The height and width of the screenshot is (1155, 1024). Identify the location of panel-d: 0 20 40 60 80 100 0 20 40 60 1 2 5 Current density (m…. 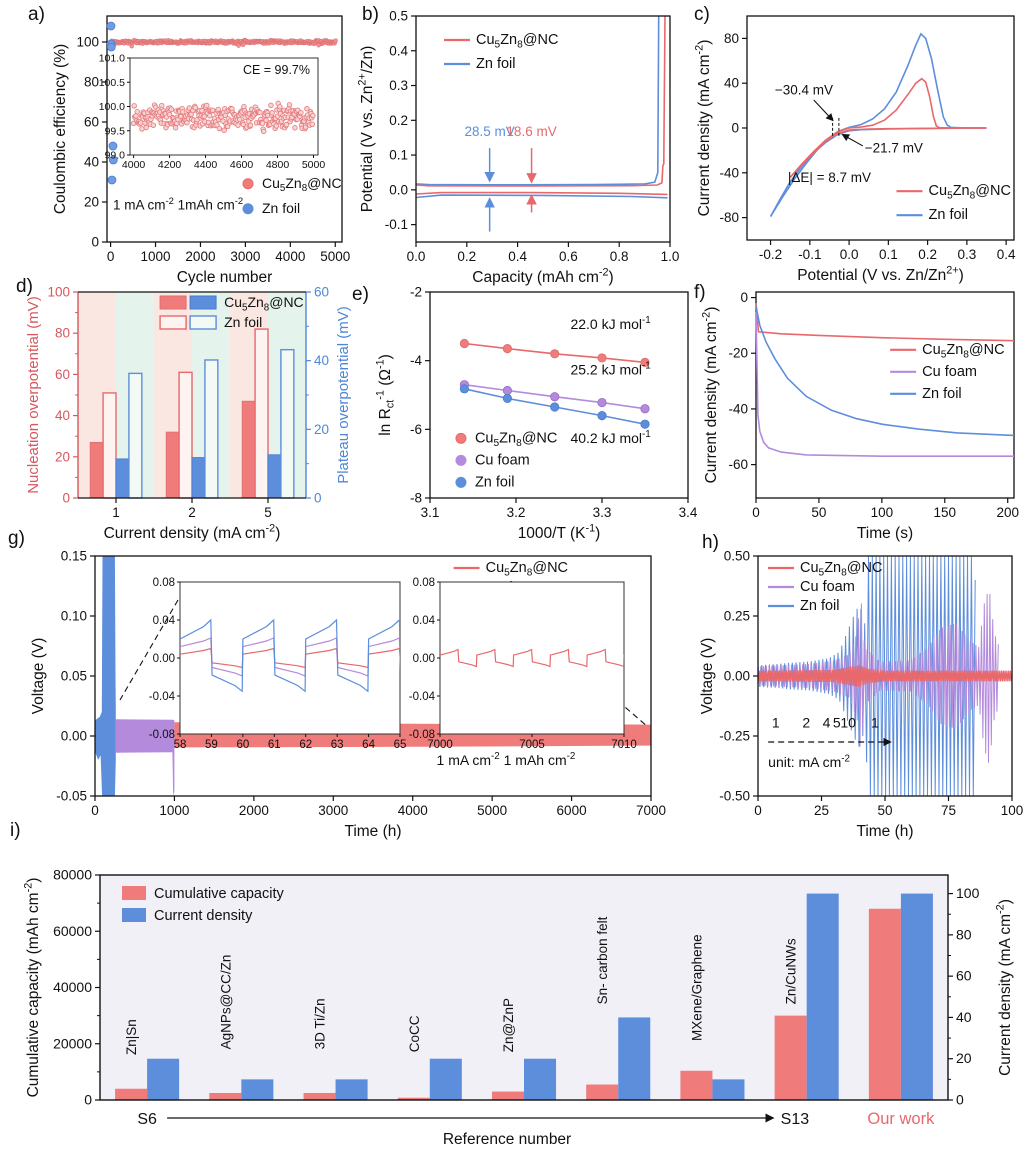
(188, 414).